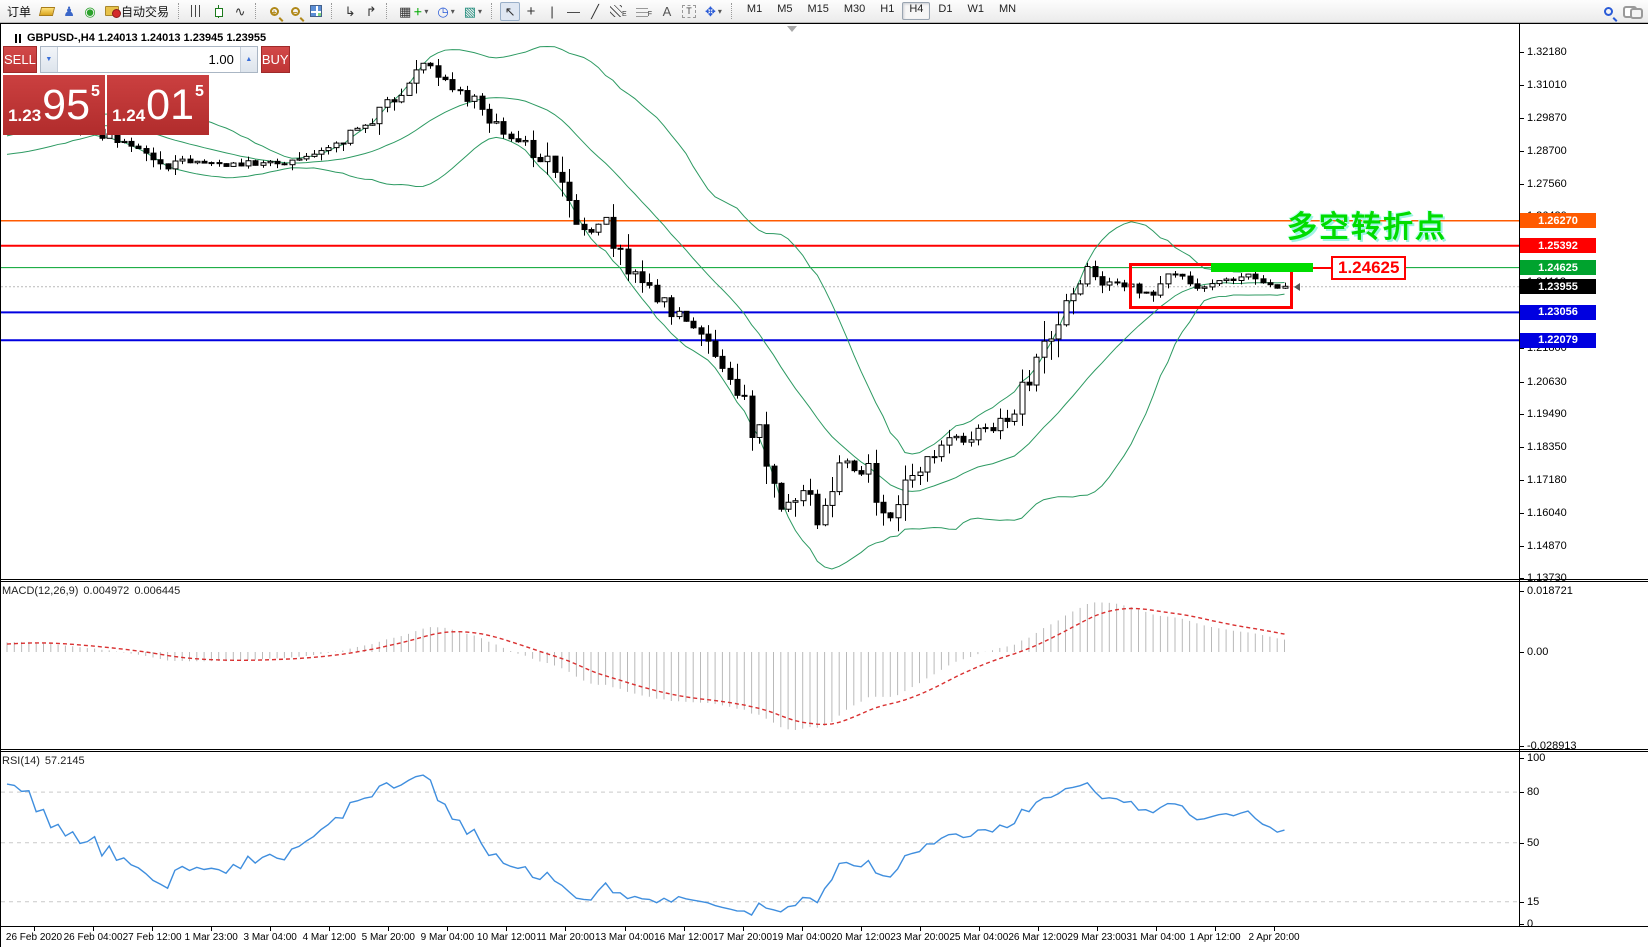 The width and height of the screenshot is (1648, 947). Describe the element at coordinates (90, 11) in the screenshot. I see `signals-button: ◉` at that location.